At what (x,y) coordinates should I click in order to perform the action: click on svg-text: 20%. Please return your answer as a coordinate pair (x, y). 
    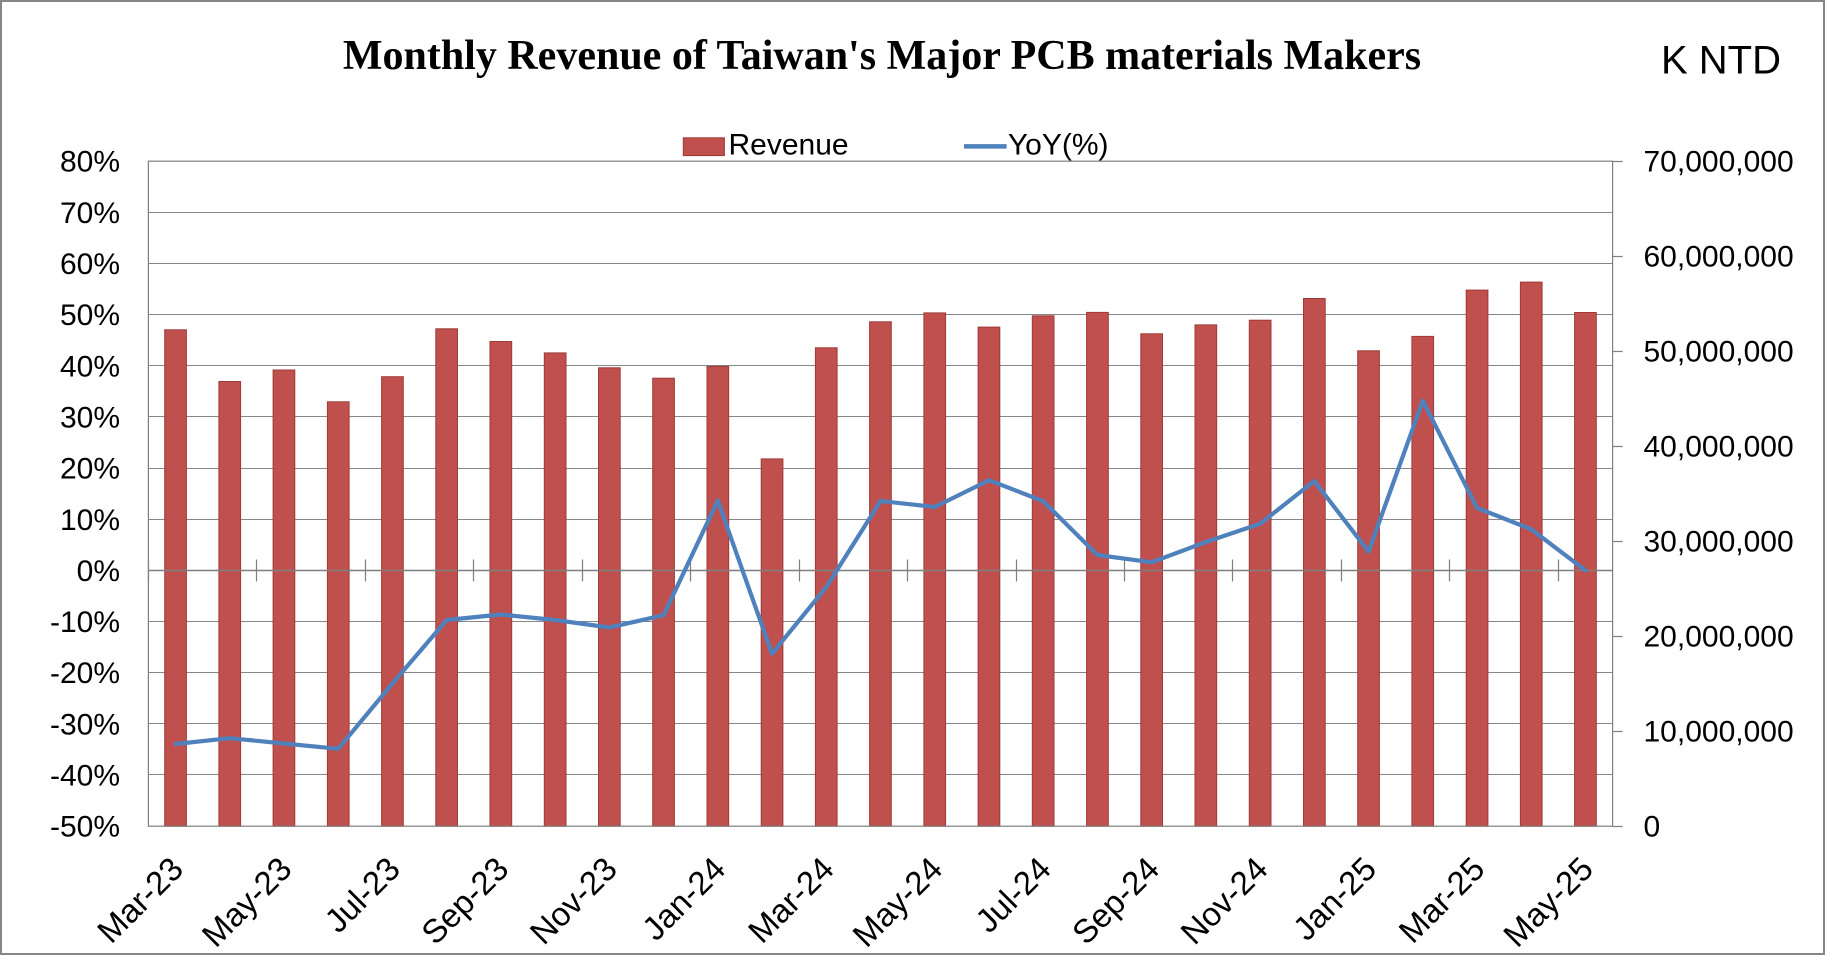
    Looking at the image, I should click on (90, 469).